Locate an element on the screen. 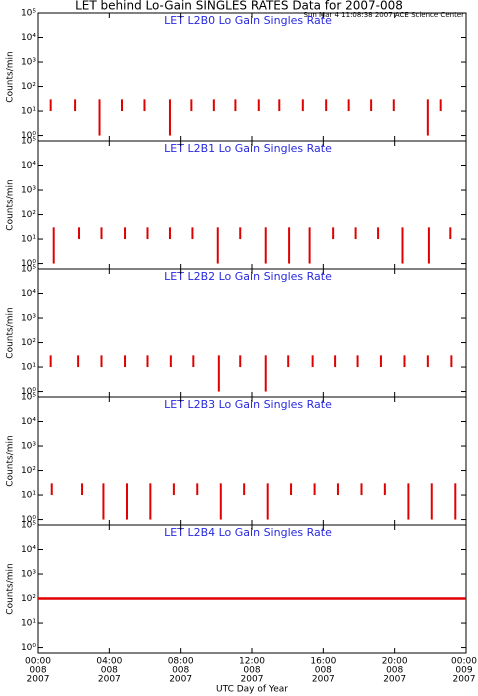 This screenshot has height=696, width=478. x-tick-label: 04:00 is located at coordinates (109, 662).